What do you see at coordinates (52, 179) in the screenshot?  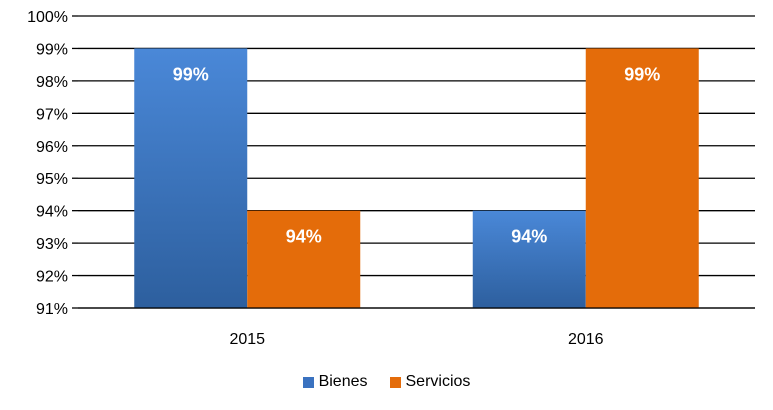 I see `y-tick-label: 95%` at bounding box center [52, 179].